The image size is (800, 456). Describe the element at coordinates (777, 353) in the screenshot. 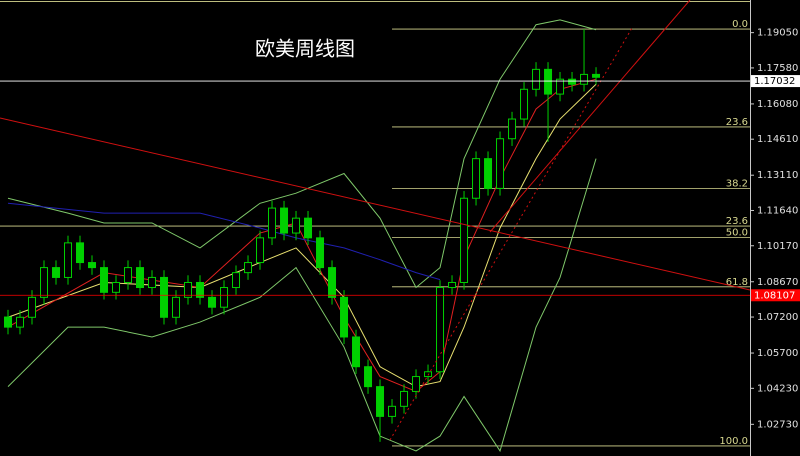

I see `y-tick-label: 1.05700` at that location.